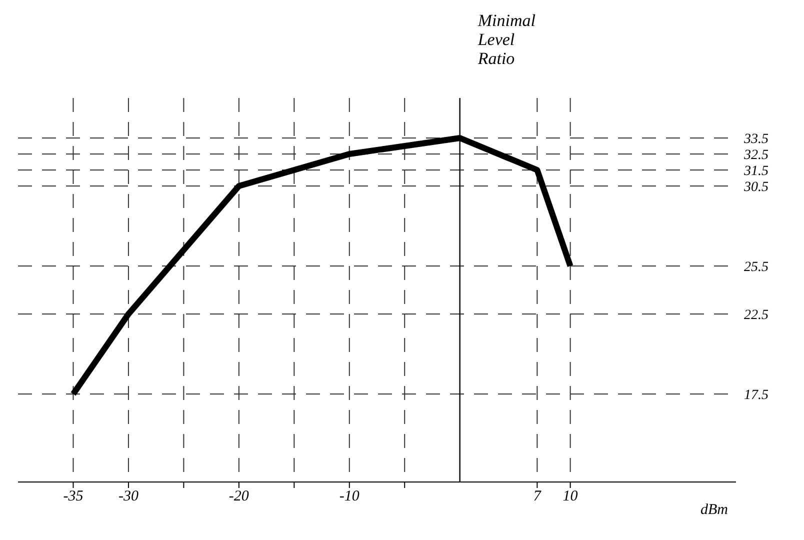 Image resolution: width=804 pixels, height=540 pixels. What do you see at coordinates (128, 496) in the screenshot?
I see `x-tick-label: -30` at bounding box center [128, 496].